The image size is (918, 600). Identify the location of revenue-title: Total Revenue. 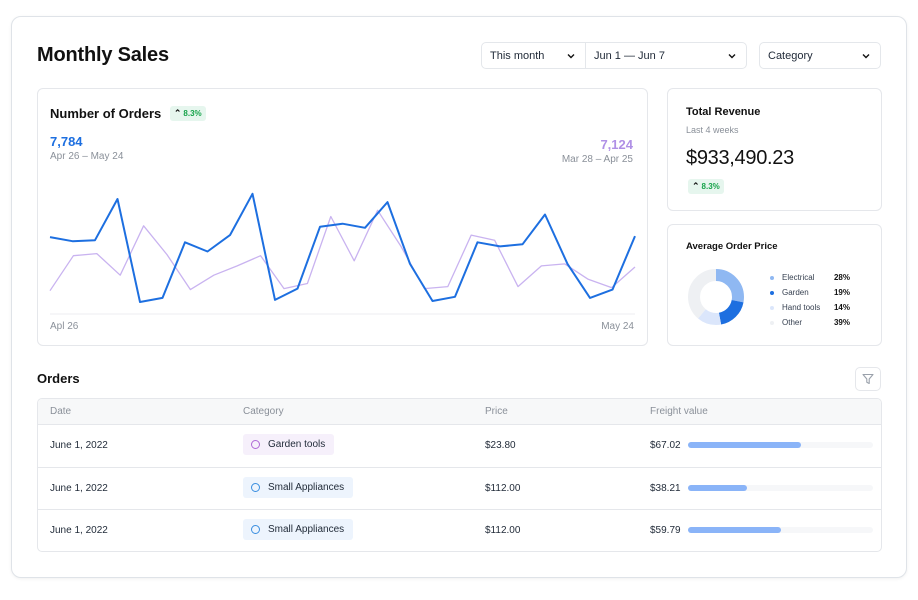
(723, 112).